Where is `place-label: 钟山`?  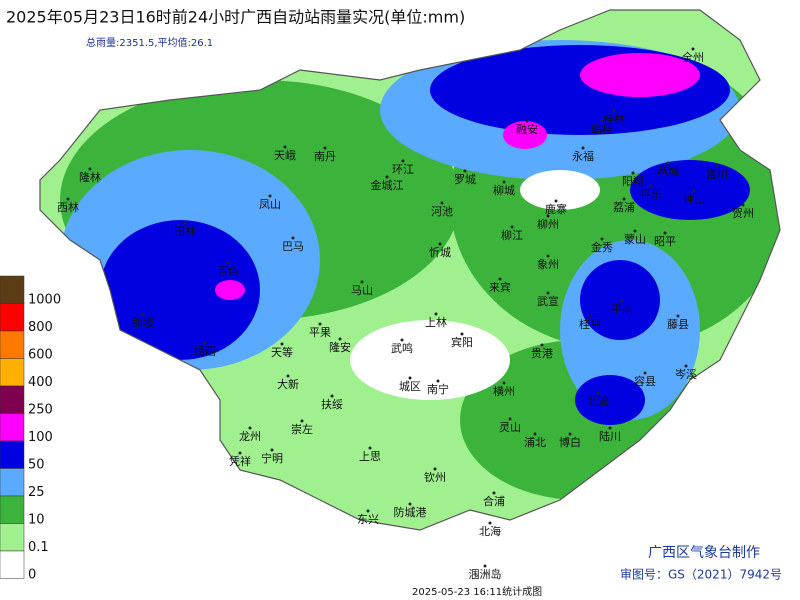
place-label: 钟山 is located at coordinates (694, 199).